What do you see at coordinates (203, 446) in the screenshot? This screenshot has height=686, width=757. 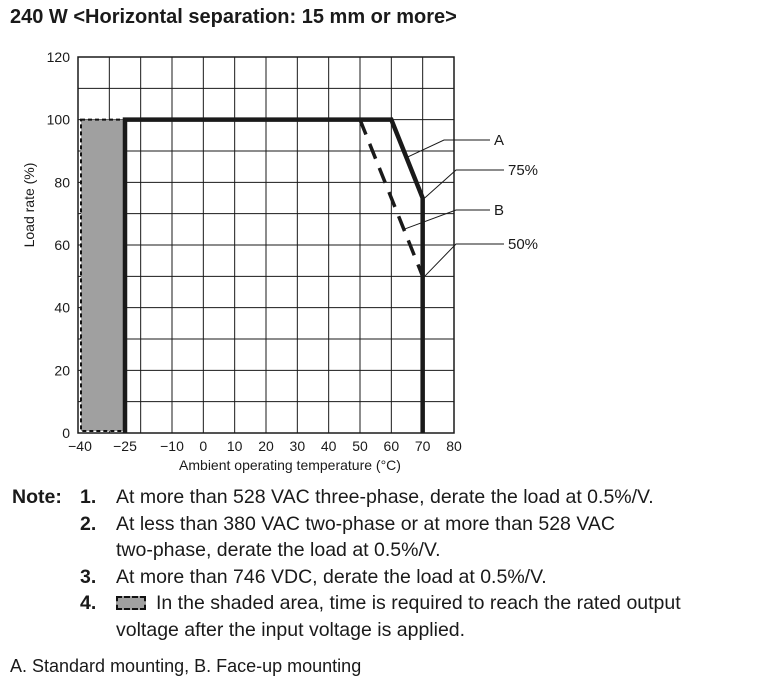 I see `x-tick-label: 0` at bounding box center [203, 446].